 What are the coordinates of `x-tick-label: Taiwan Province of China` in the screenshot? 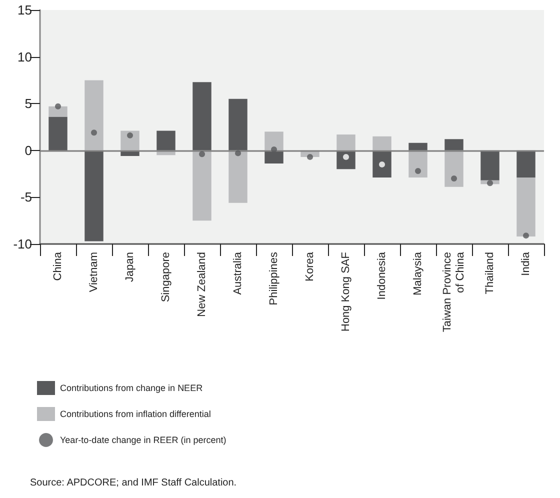 It's located at (454, 291).